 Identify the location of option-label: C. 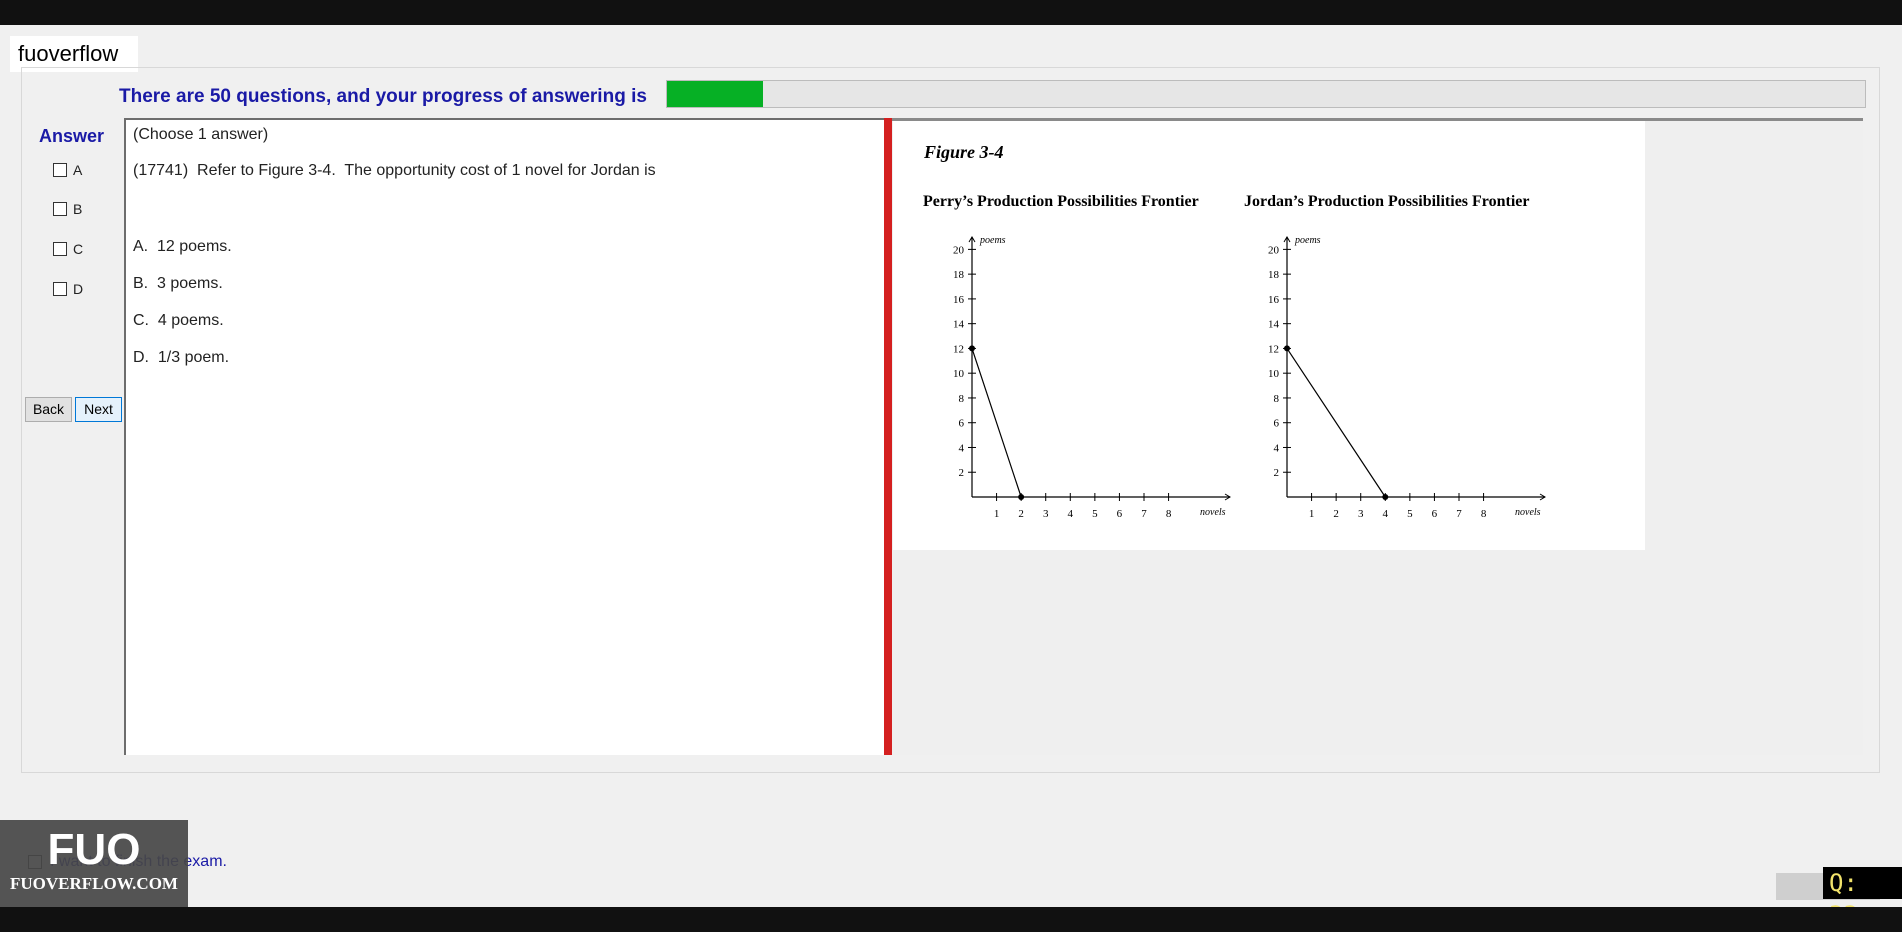
(78, 249).